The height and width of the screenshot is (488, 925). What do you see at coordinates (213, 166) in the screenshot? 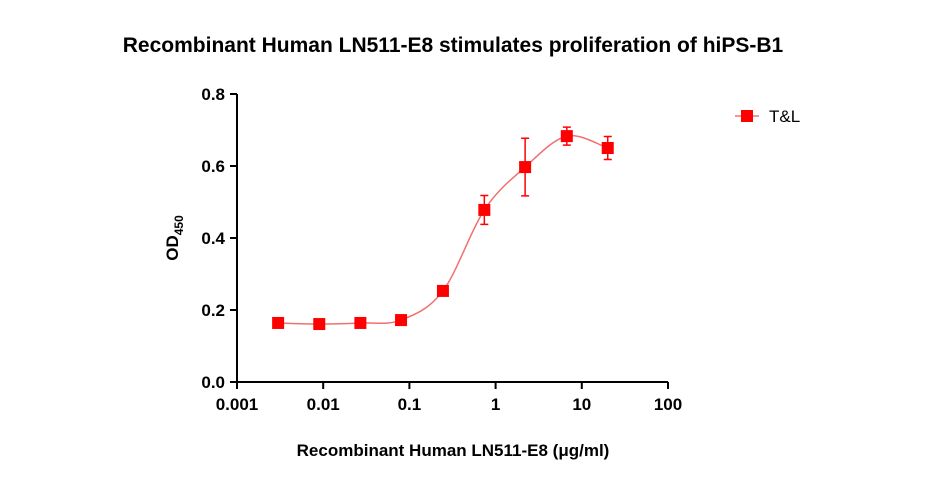
I see `y-tick-label: 0.6` at bounding box center [213, 166].